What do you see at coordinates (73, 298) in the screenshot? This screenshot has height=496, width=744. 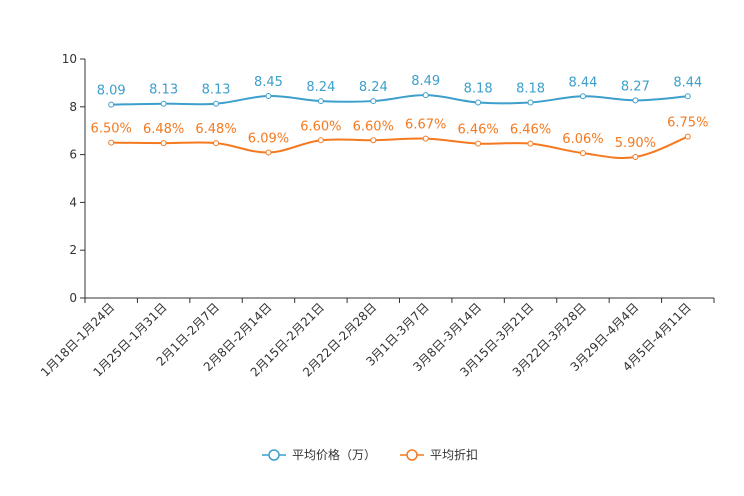 I see `y-tick-label: 0` at bounding box center [73, 298].